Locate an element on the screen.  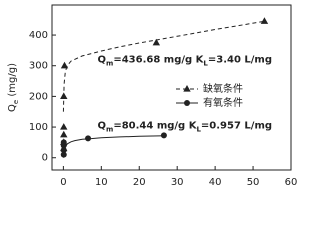
text-part: =80.44 mg/g K is located at coordinates (155, 126).